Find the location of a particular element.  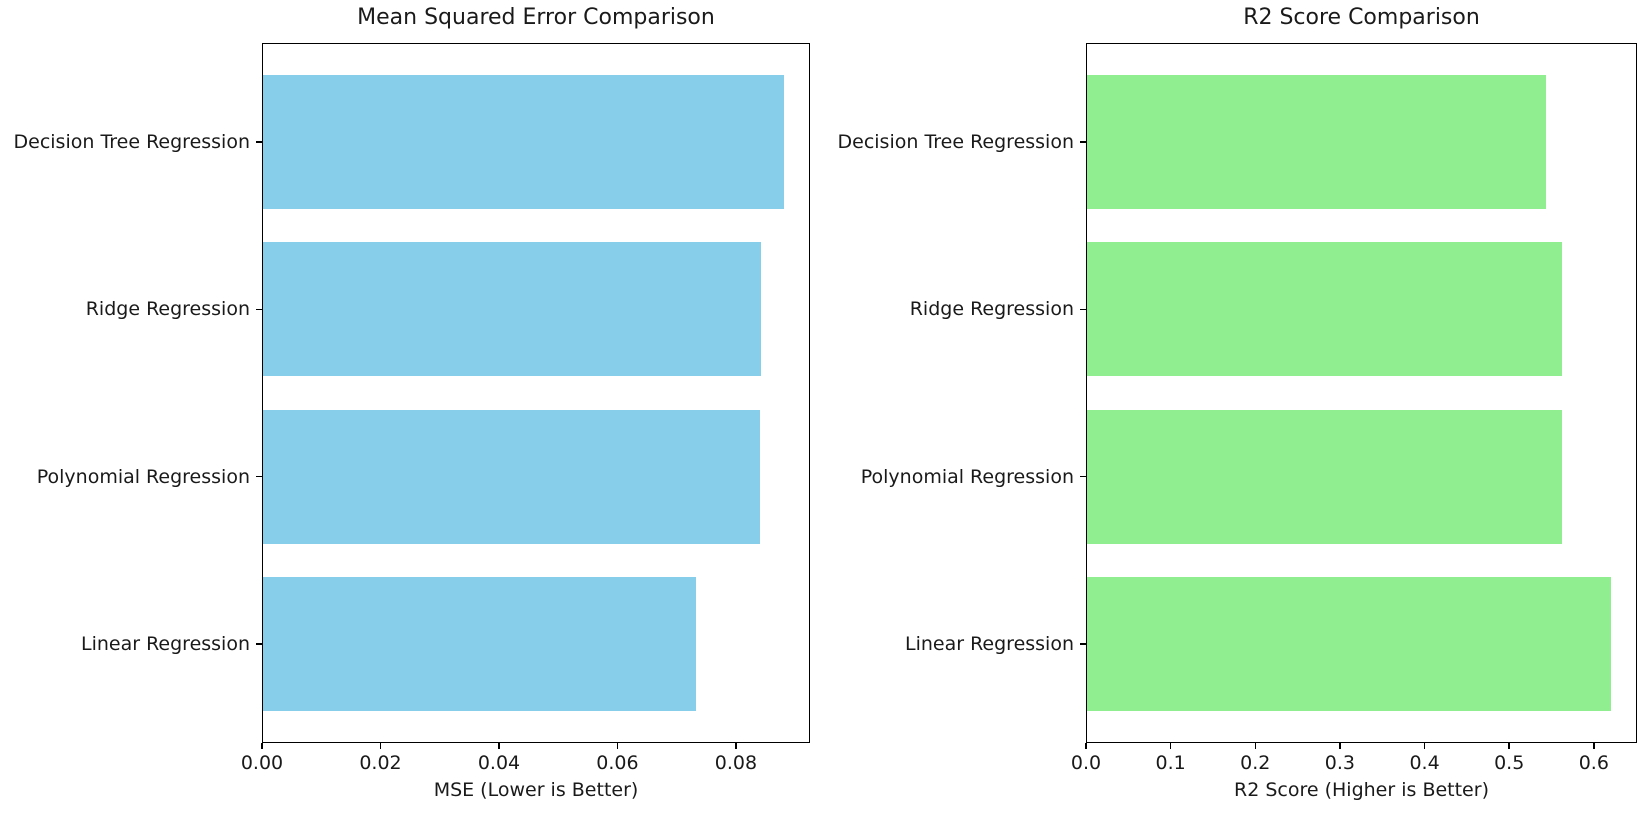

x-tick-label: 0.00 is located at coordinates (262, 763).